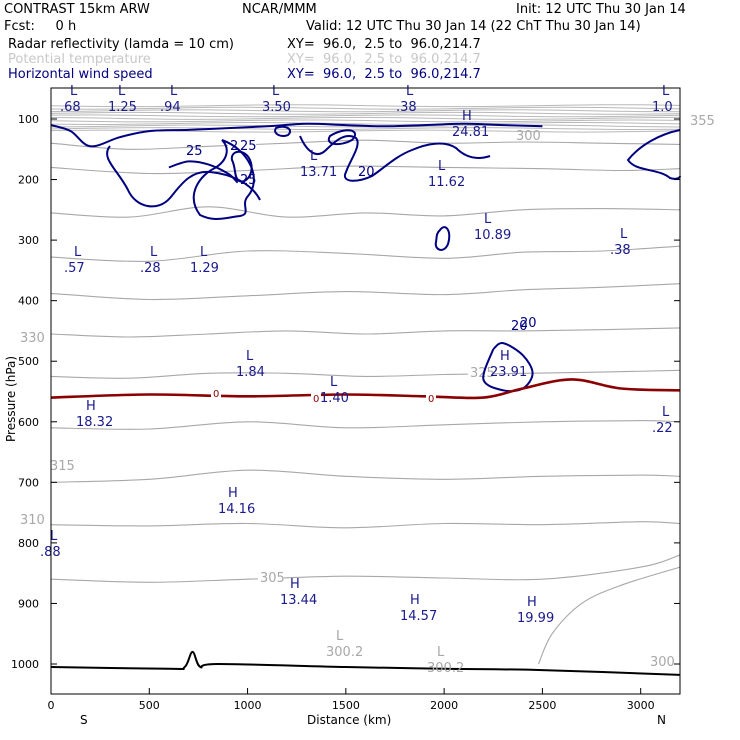 This screenshot has width=740, height=740. What do you see at coordinates (444, 705) in the screenshot?
I see `x-tick-label: 2000` at bounding box center [444, 705].